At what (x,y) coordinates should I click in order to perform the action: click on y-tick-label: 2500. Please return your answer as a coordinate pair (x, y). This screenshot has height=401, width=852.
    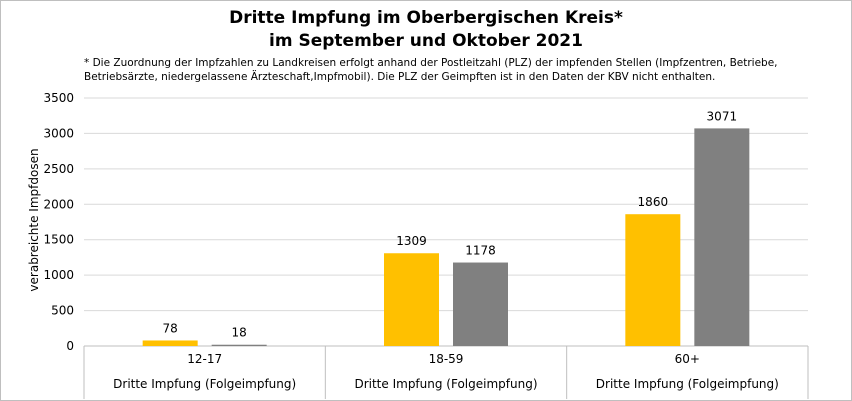
    Looking at the image, I should click on (58, 169).